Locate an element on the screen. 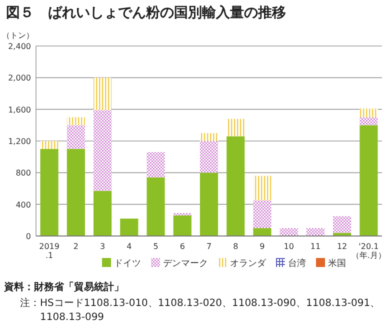 The image size is (388, 326). chart-title: 図５ ばれいしょでん粉の国別輸入量の推移 is located at coordinates (146, 13).